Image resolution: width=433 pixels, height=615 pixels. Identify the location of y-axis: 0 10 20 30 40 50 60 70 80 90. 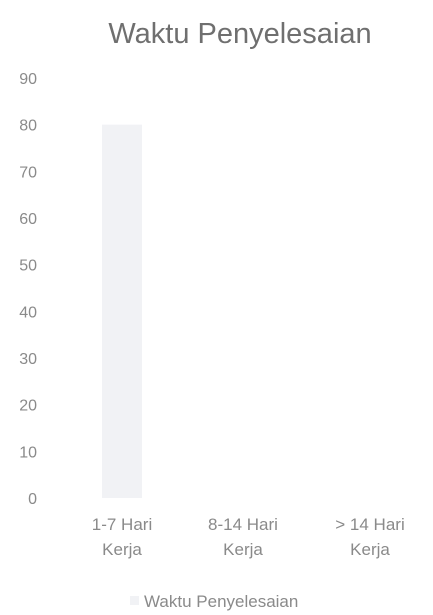
(28, 289).